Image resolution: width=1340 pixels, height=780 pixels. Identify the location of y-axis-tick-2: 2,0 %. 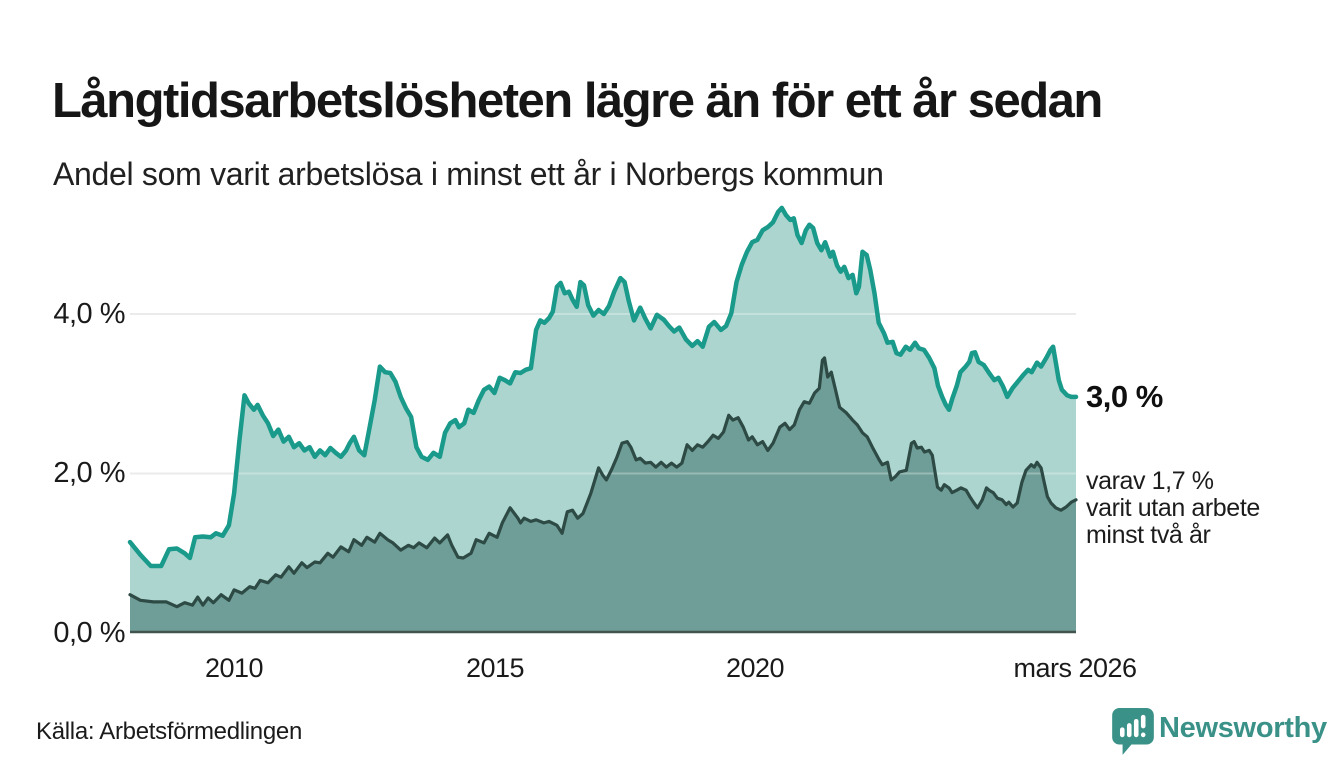
(89, 473).